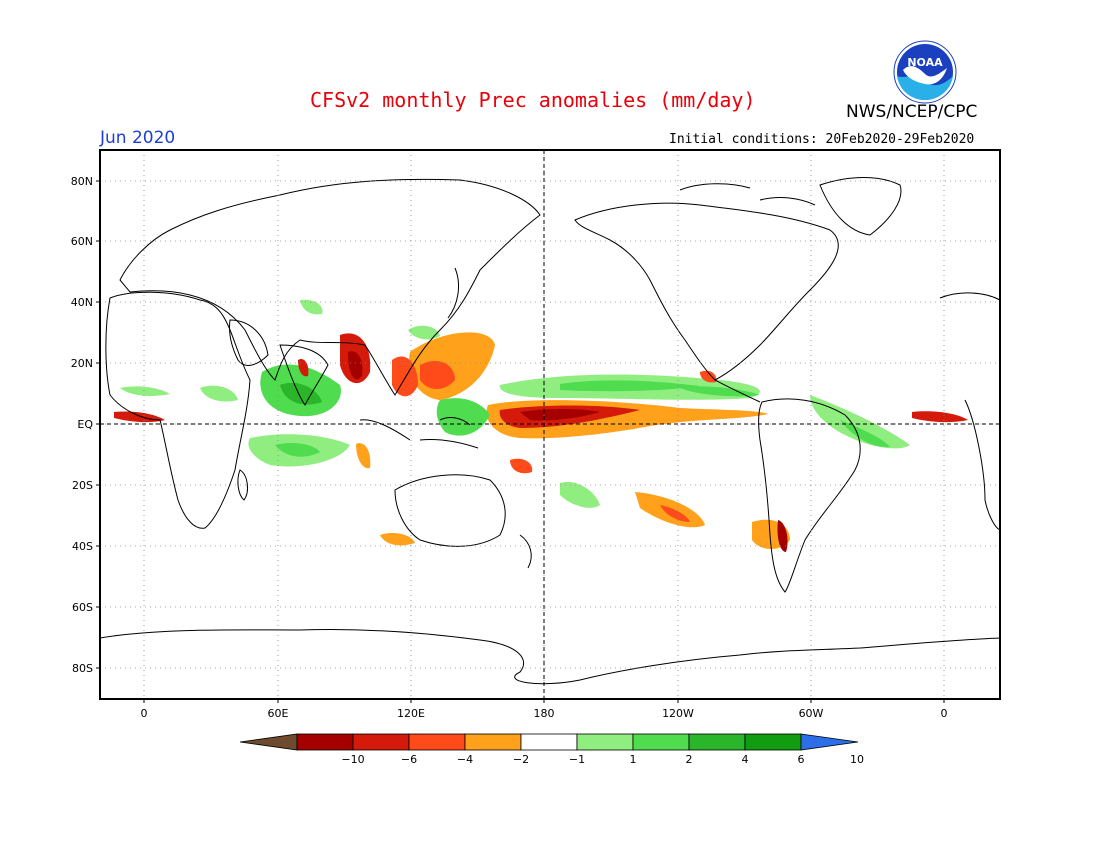  What do you see at coordinates (747, 194) in the screenshot?
I see `coastline-arctic-islands` at bounding box center [747, 194].